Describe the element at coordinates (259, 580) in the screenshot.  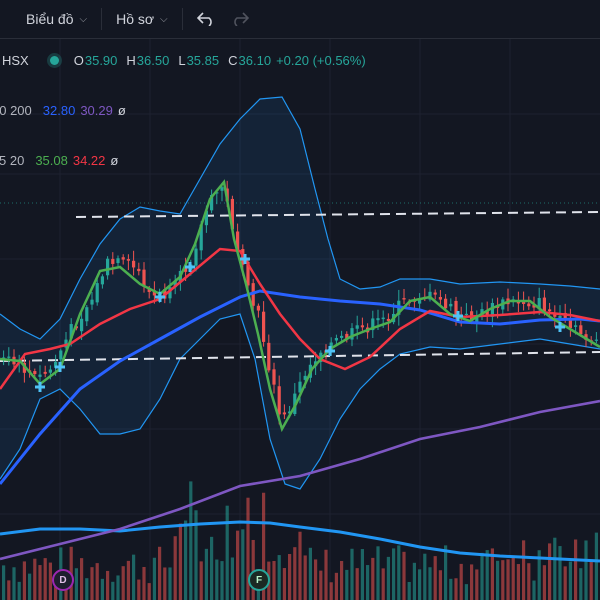
I see `financial-report-marker: F` at that location.